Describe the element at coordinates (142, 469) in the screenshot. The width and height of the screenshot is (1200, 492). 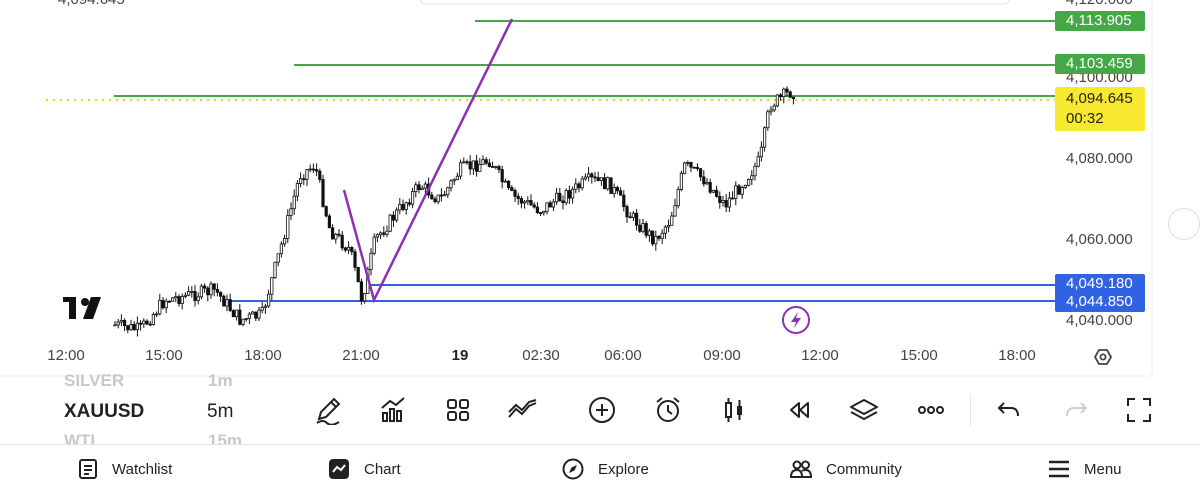
I see `nav-watchlist-label: Watchlist` at that location.